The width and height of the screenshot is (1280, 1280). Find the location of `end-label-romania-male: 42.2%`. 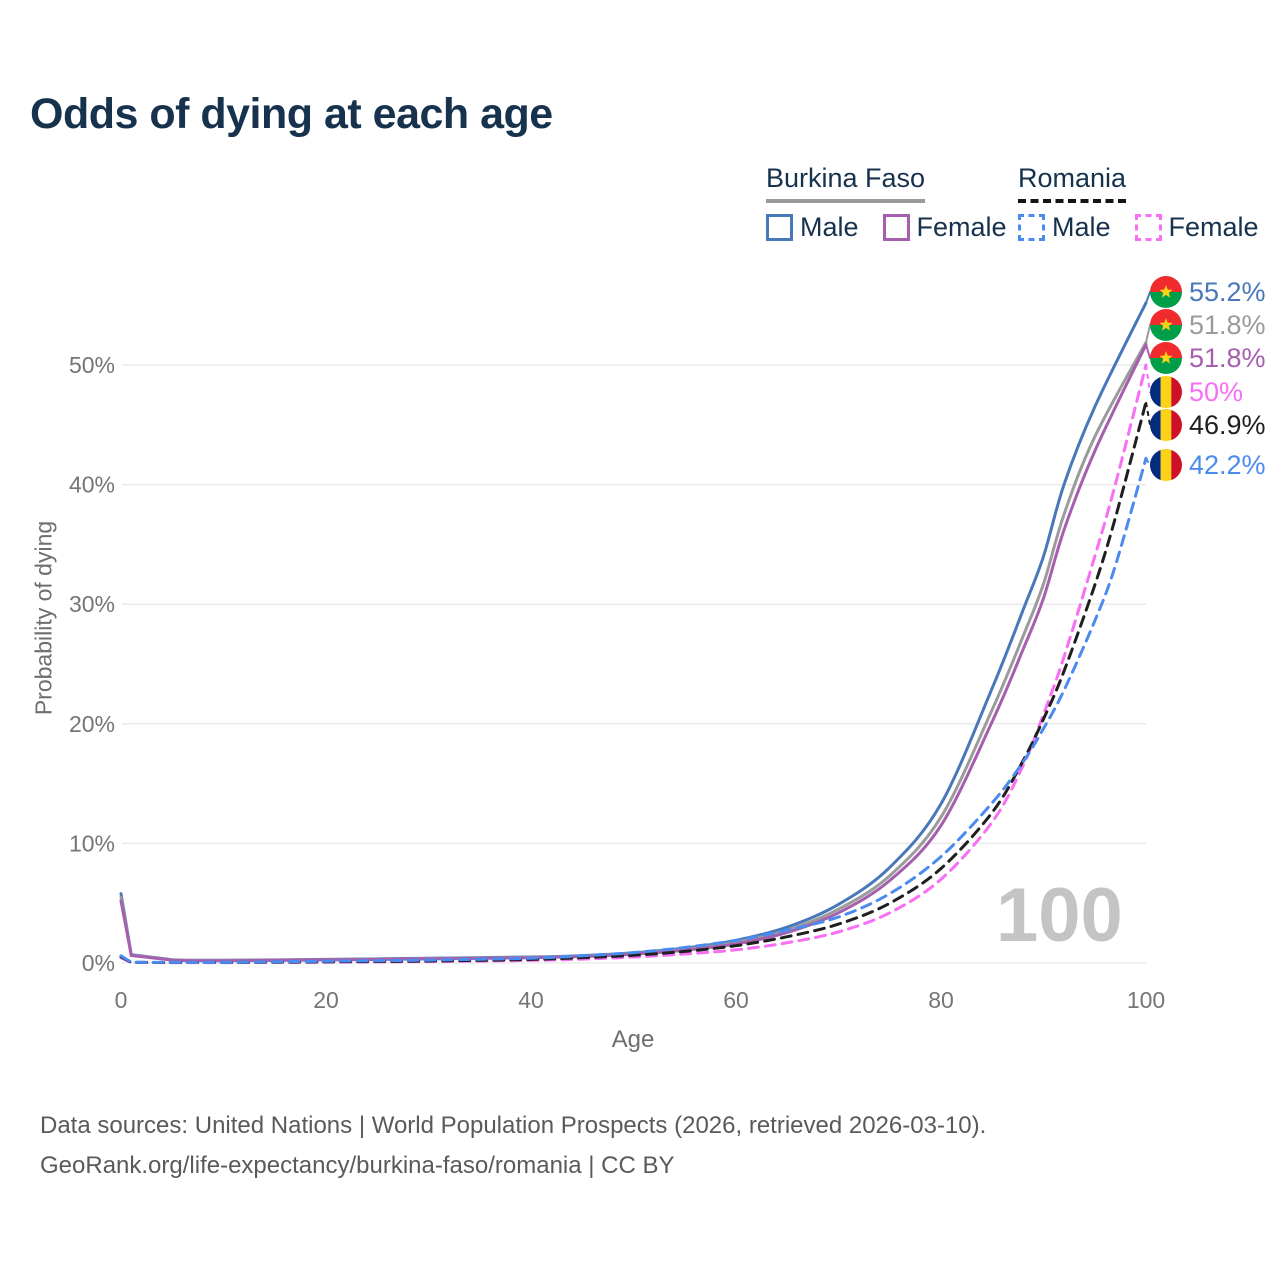

end-label-romania-male: 42.2% is located at coordinates (1208, 465).